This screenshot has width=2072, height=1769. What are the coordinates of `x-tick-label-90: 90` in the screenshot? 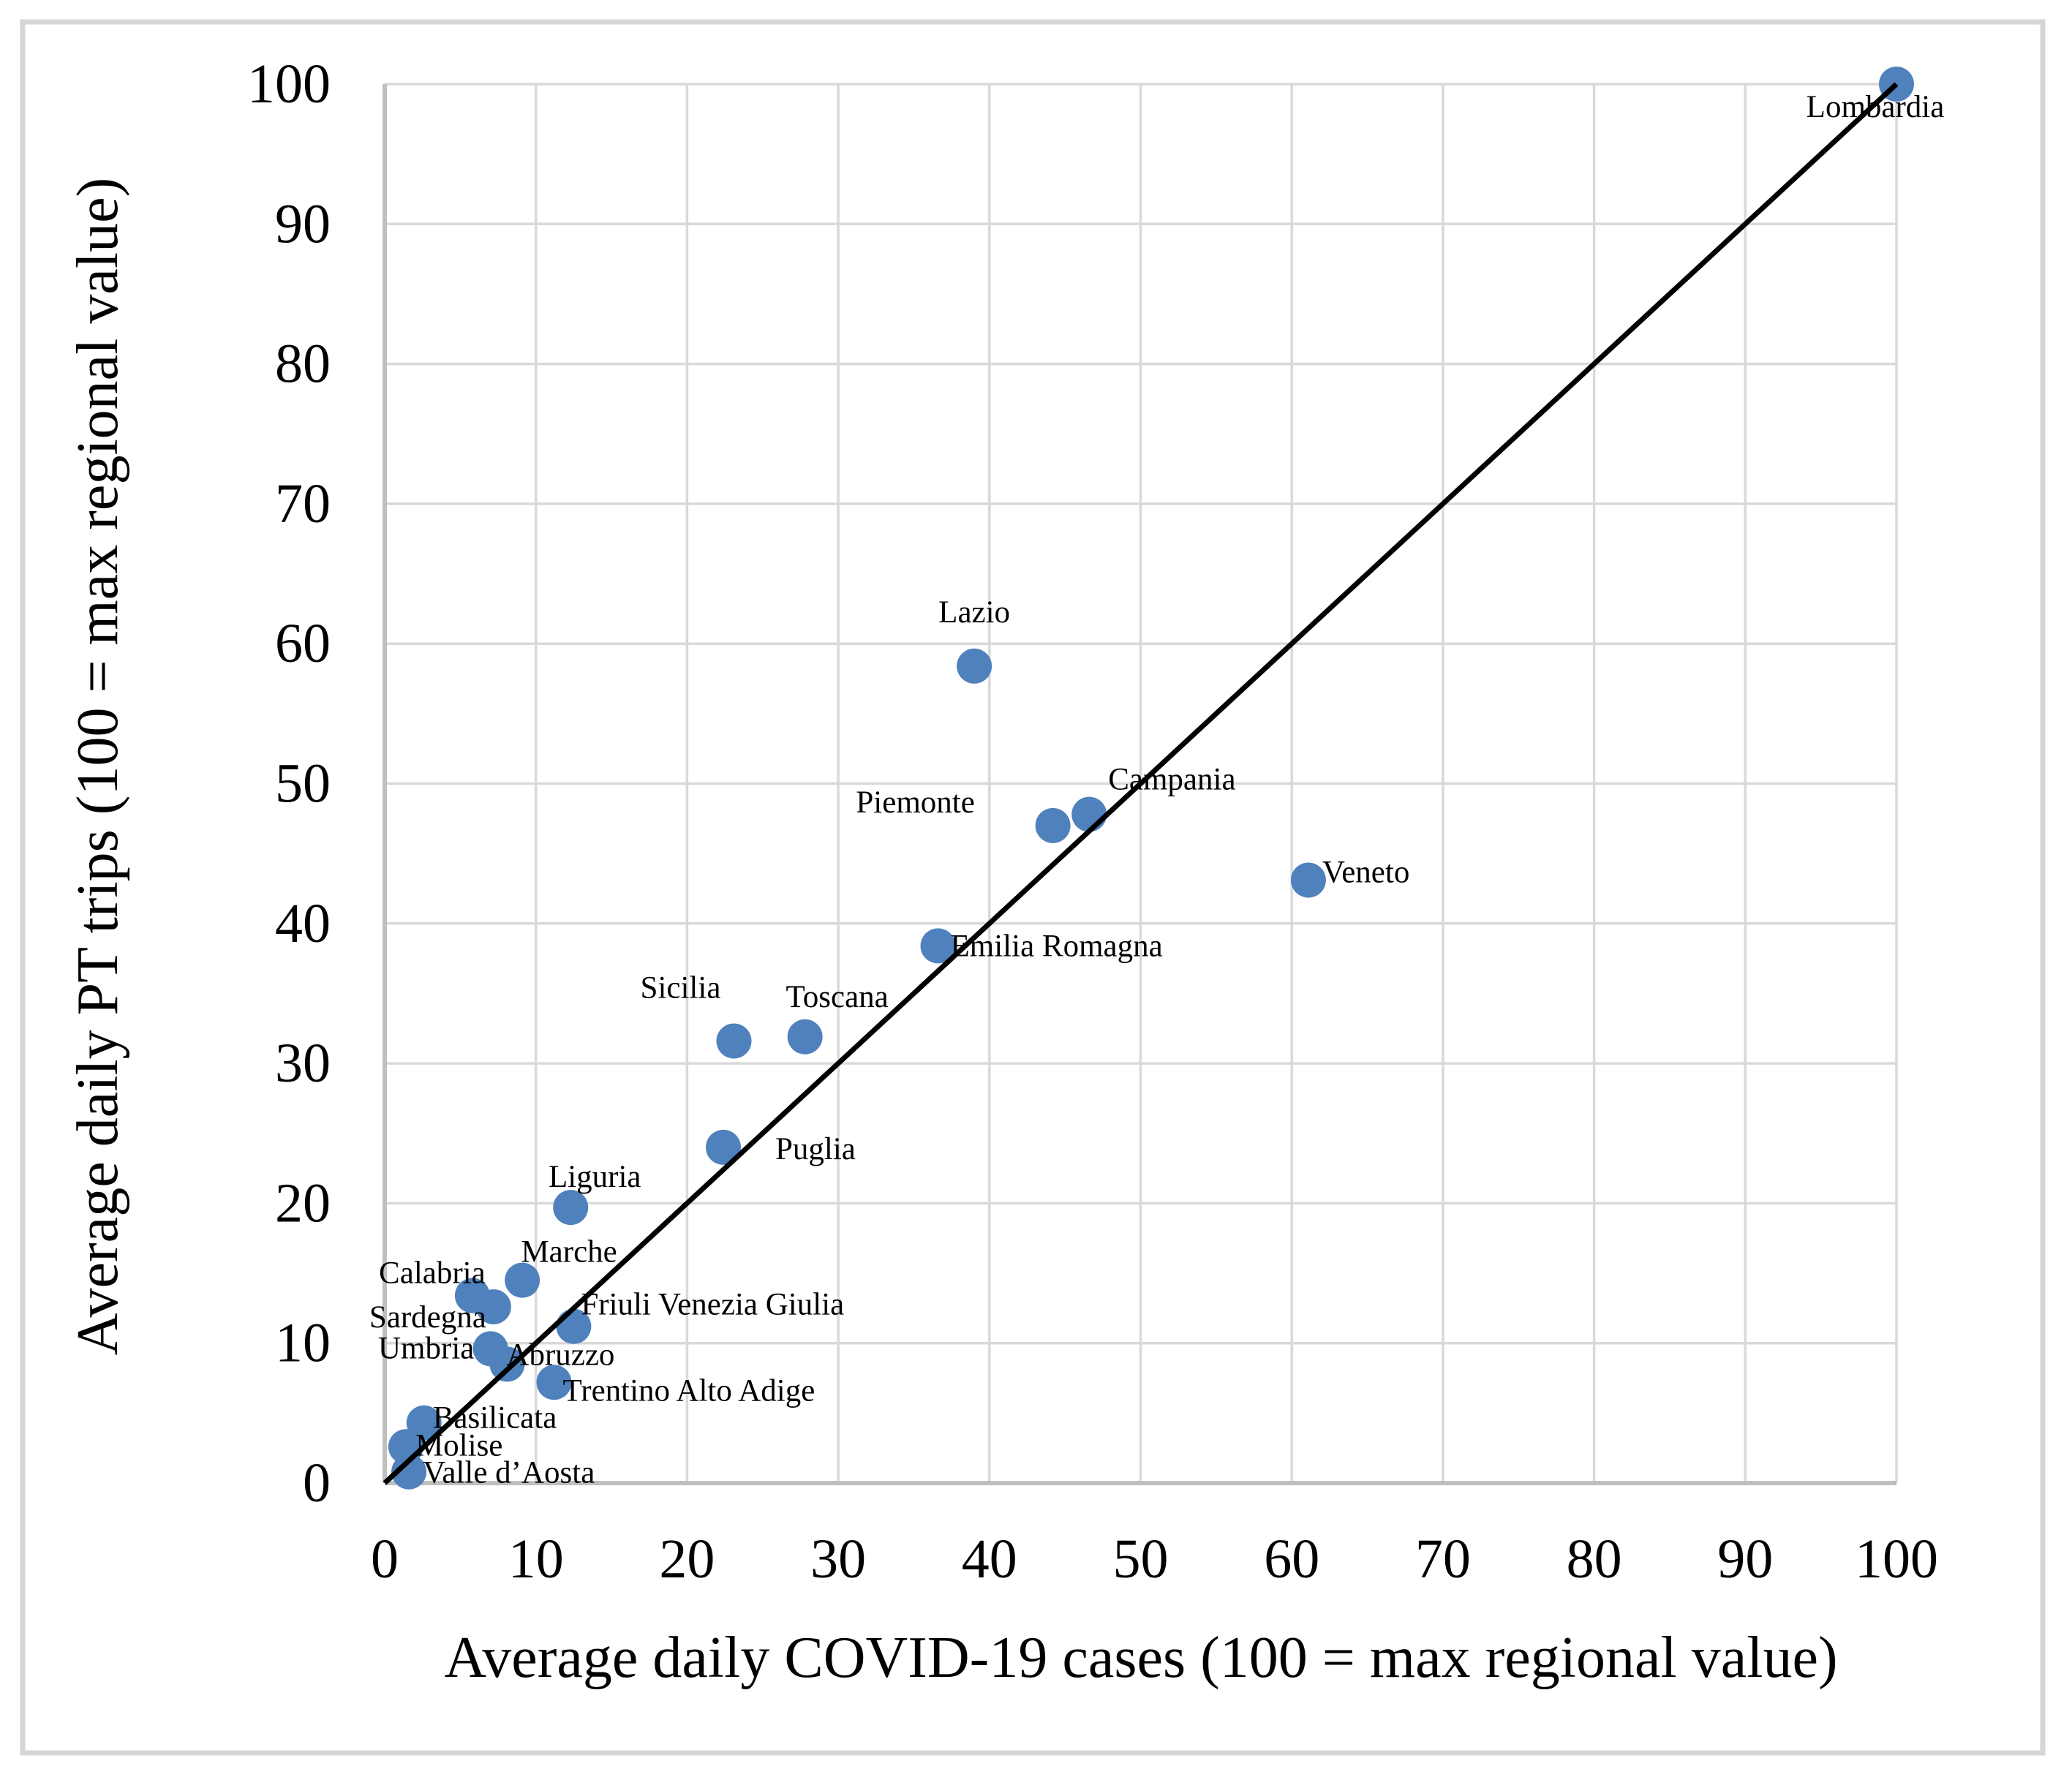 It's located at (1745, 1559).